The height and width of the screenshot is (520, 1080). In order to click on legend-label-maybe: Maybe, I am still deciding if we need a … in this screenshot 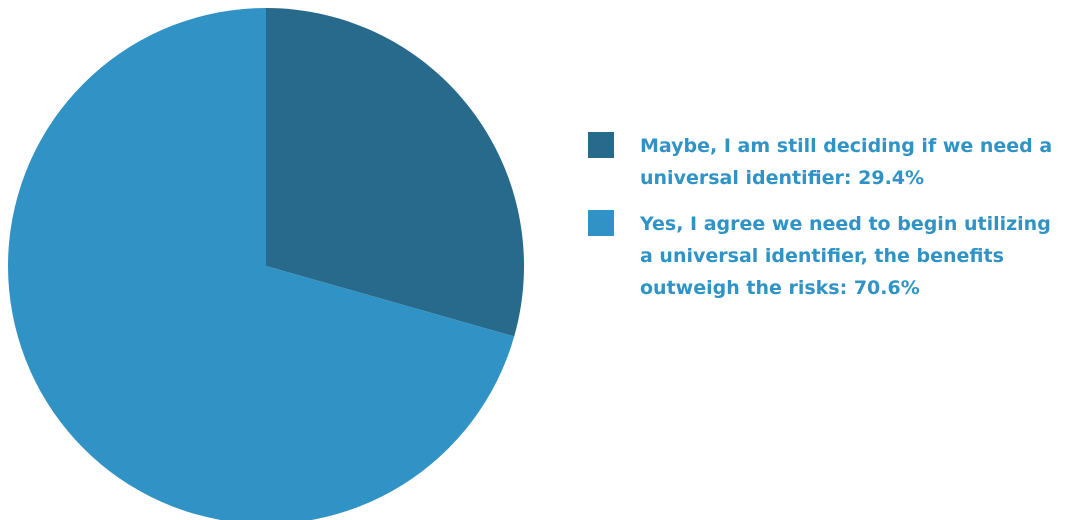, I will do `click(846, 162)`.